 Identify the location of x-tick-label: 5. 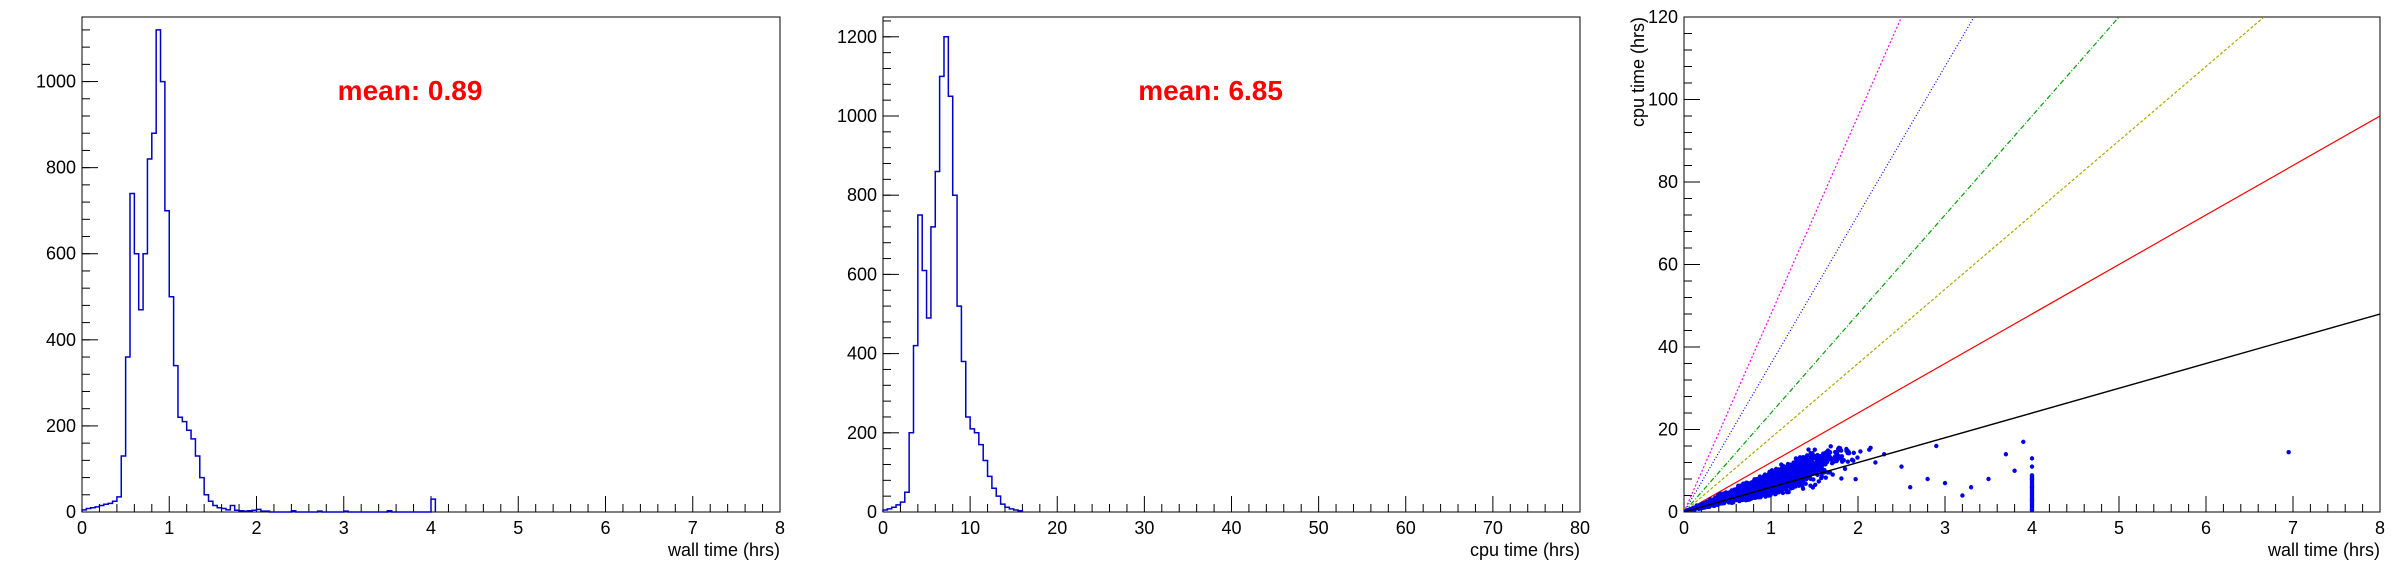
(2119, 528).